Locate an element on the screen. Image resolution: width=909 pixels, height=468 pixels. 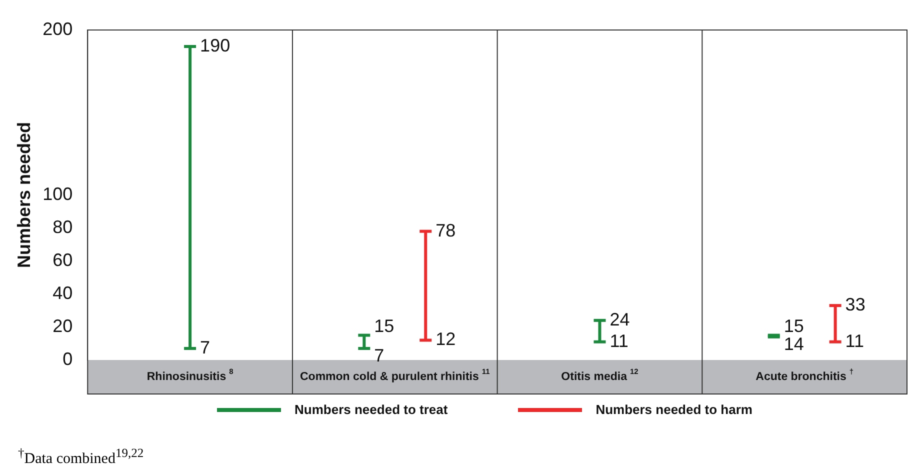
y-tick-label: 20 is located at coordinates (62, 326).